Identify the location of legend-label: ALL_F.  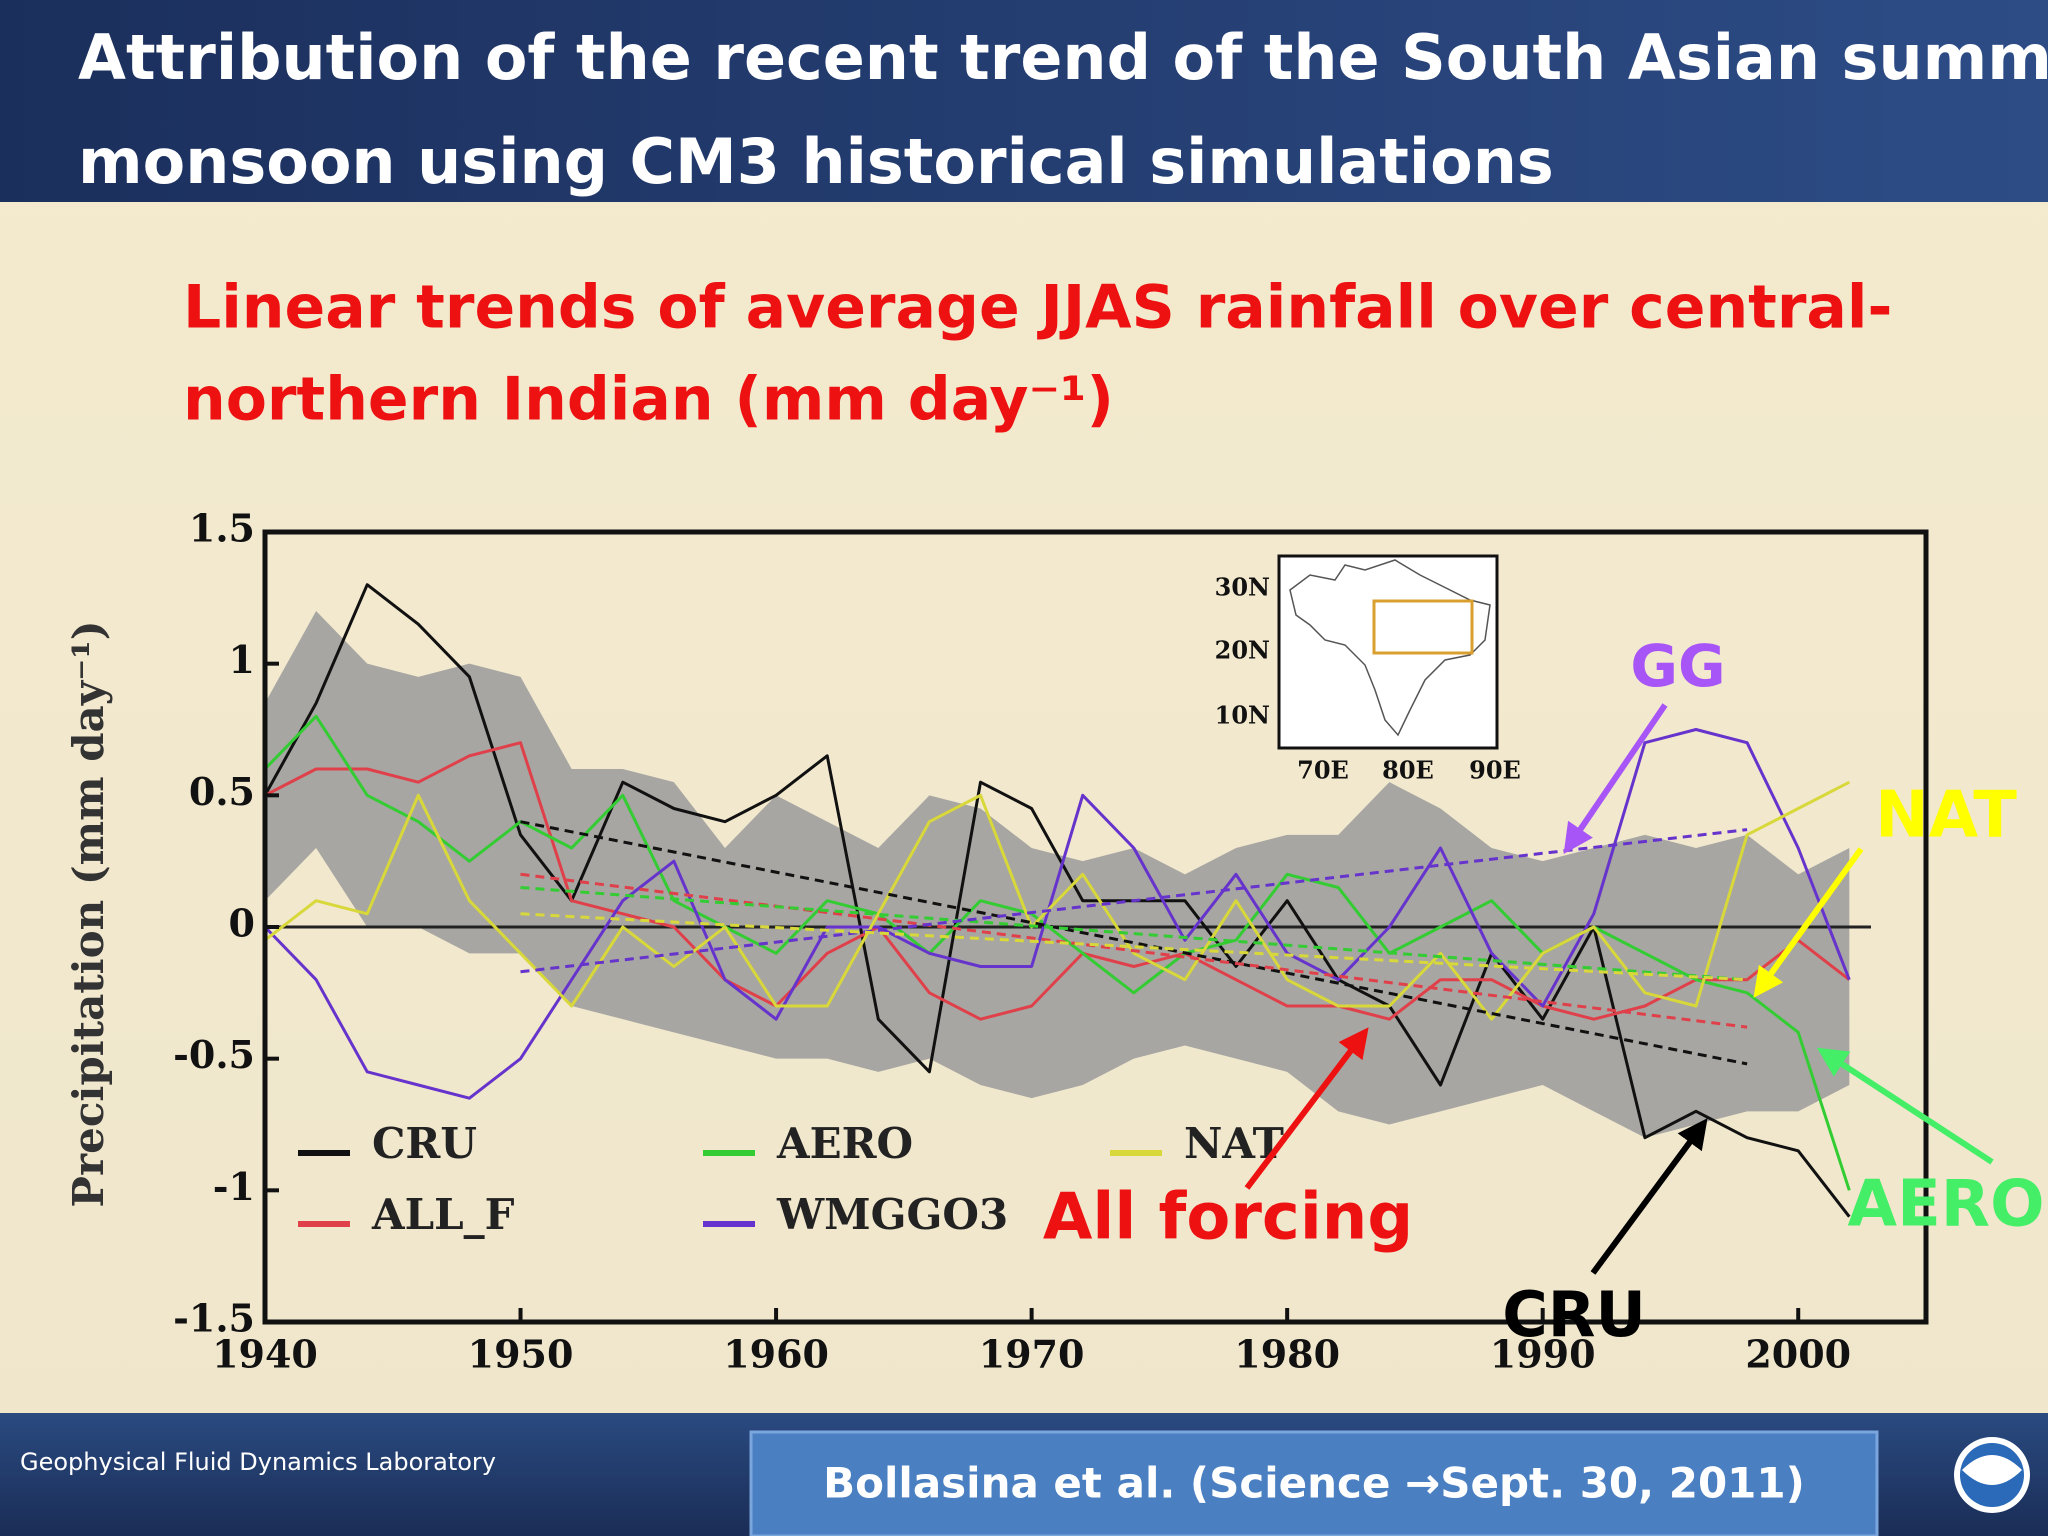
(443, 1214).